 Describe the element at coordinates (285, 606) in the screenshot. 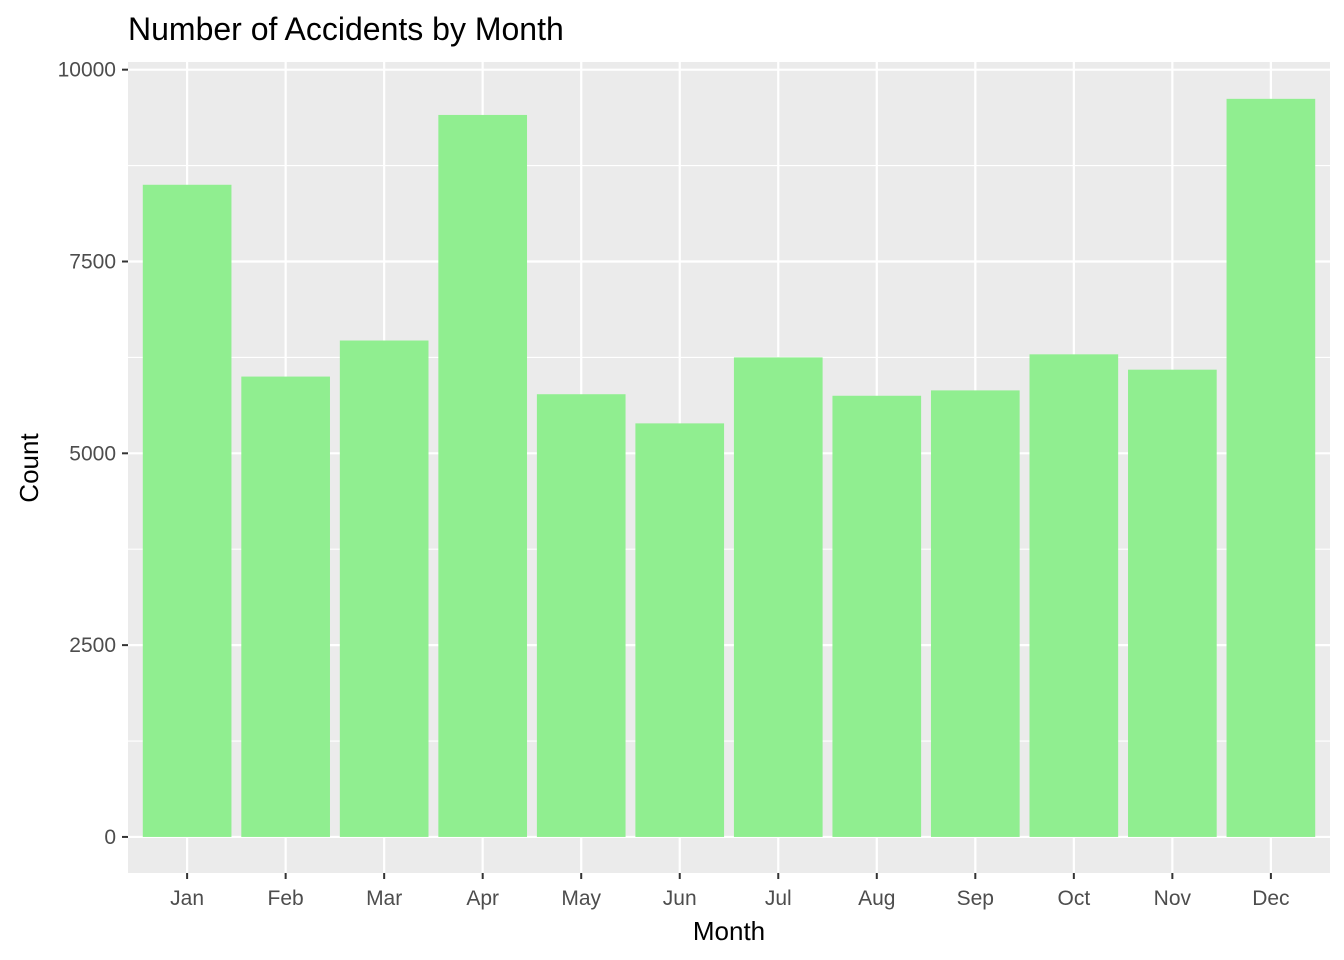

I see `bar-feb` at that location.